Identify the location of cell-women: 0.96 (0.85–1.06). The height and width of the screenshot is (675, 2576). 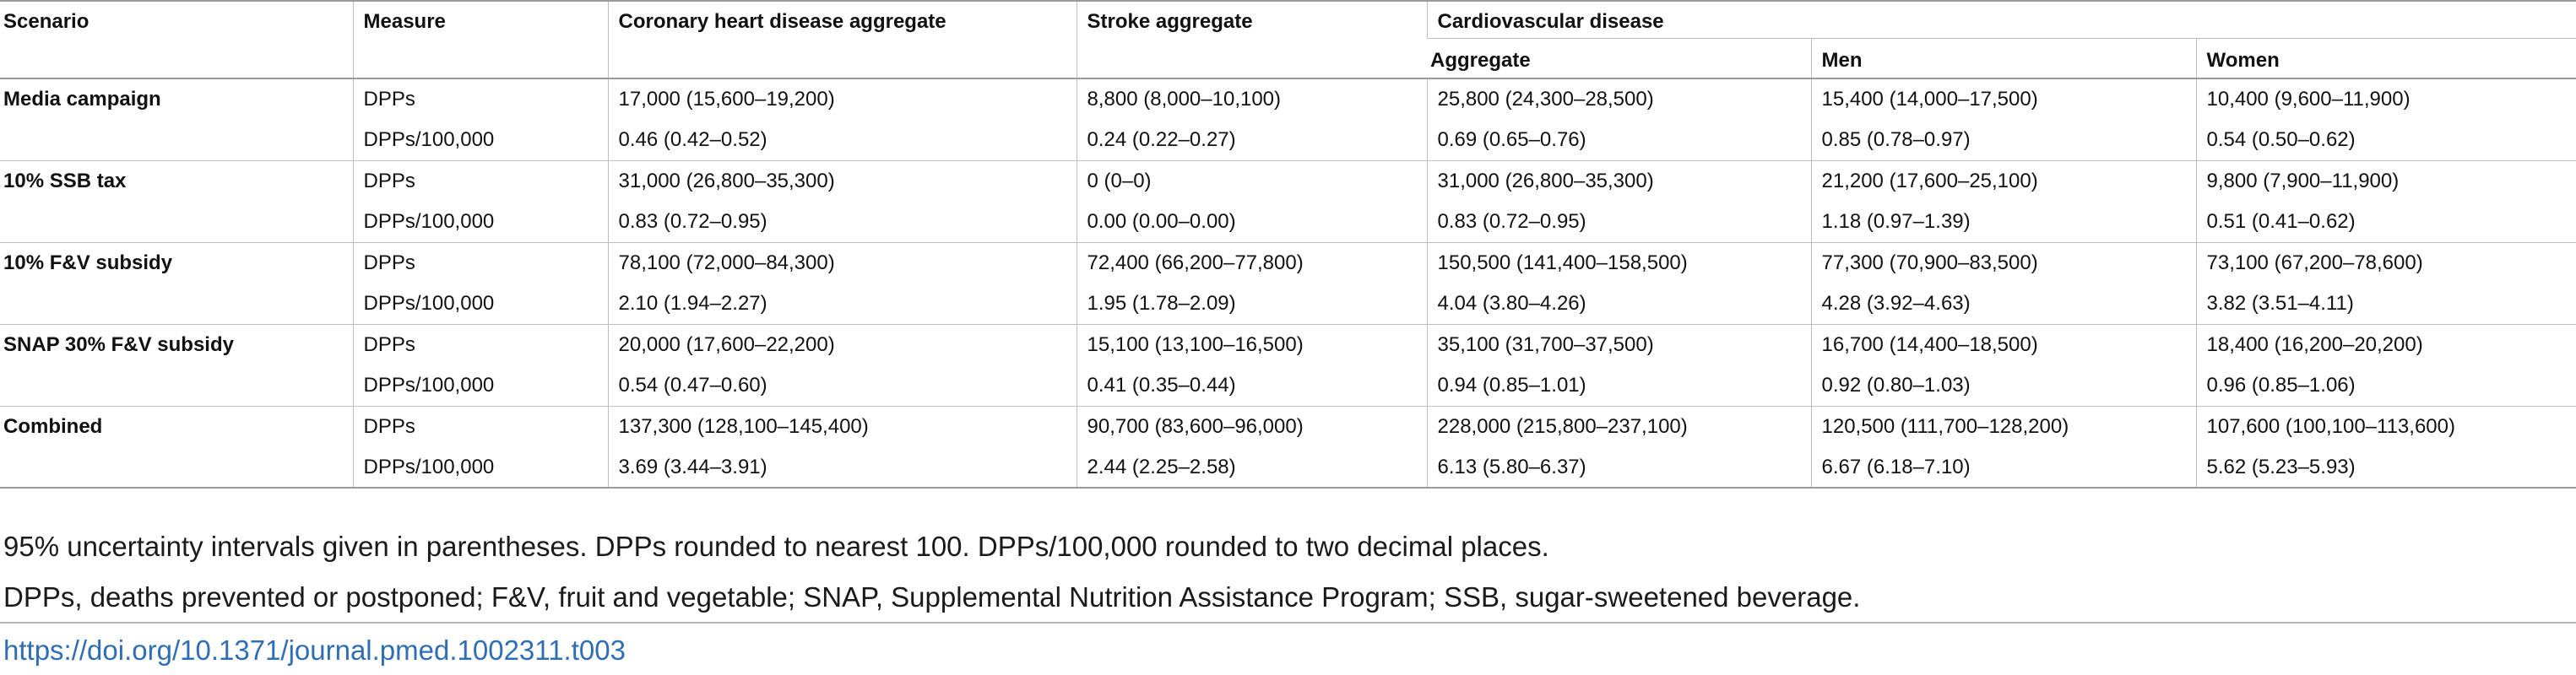
(2386, 385).